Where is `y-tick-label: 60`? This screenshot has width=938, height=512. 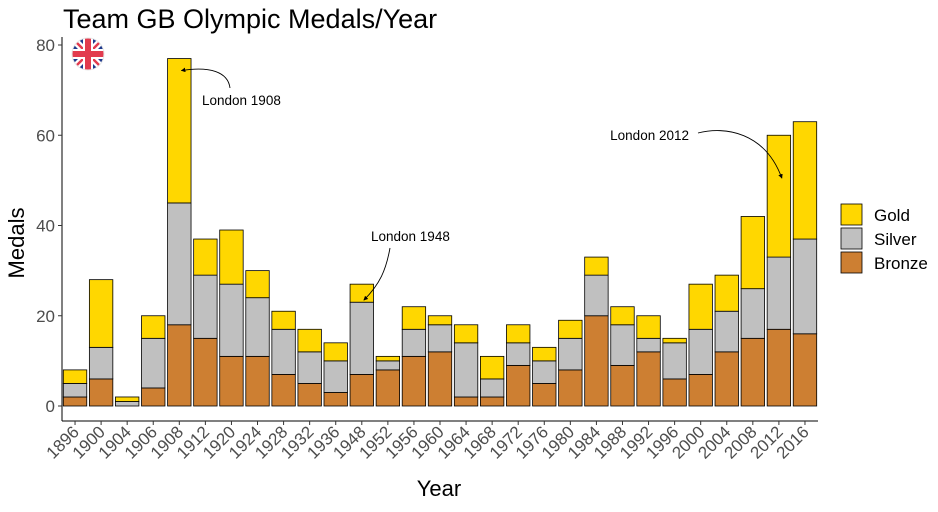
y-tick-label: 60 is located at coordinates (45, 135).